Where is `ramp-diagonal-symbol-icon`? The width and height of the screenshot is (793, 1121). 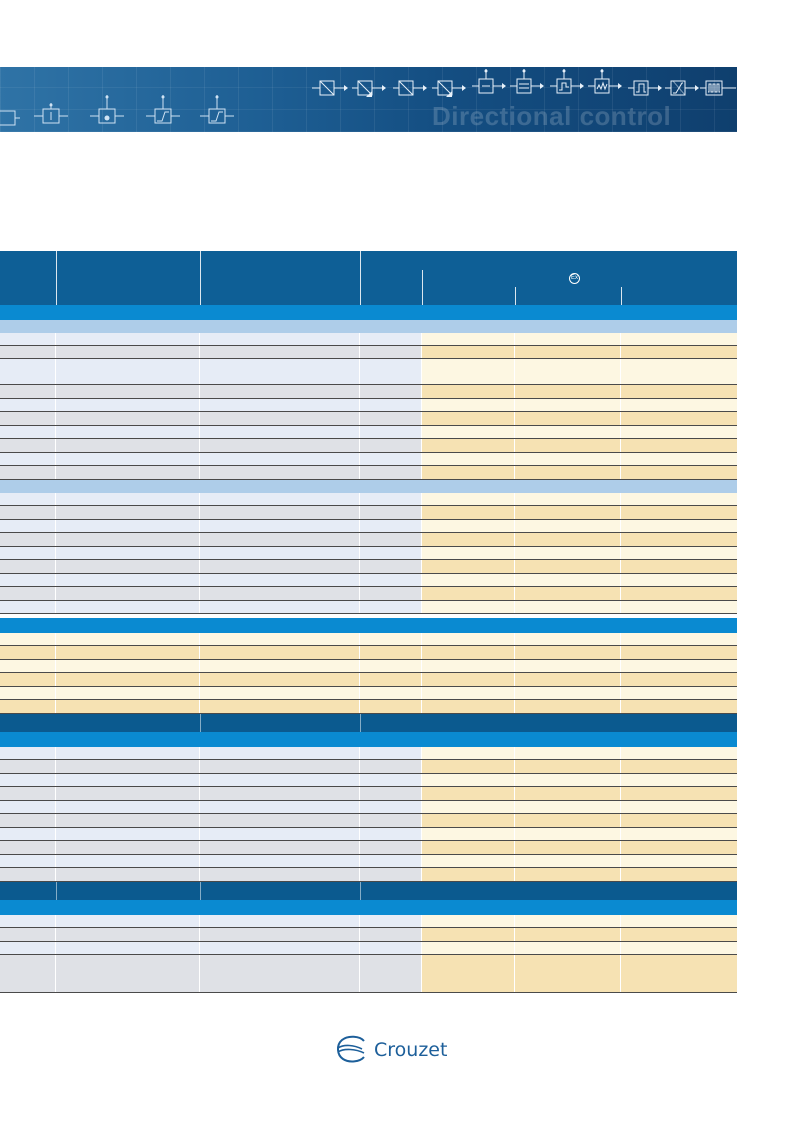
ramp-diagonal-symbol-icon is located at coordinates (683, 88).